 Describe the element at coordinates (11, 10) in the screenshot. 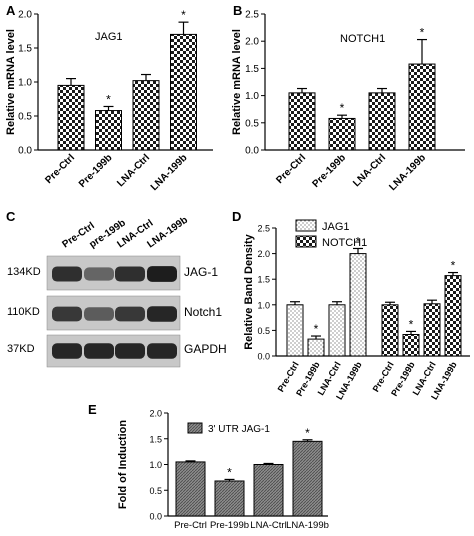

I see `panel-label-a: A` at that location.